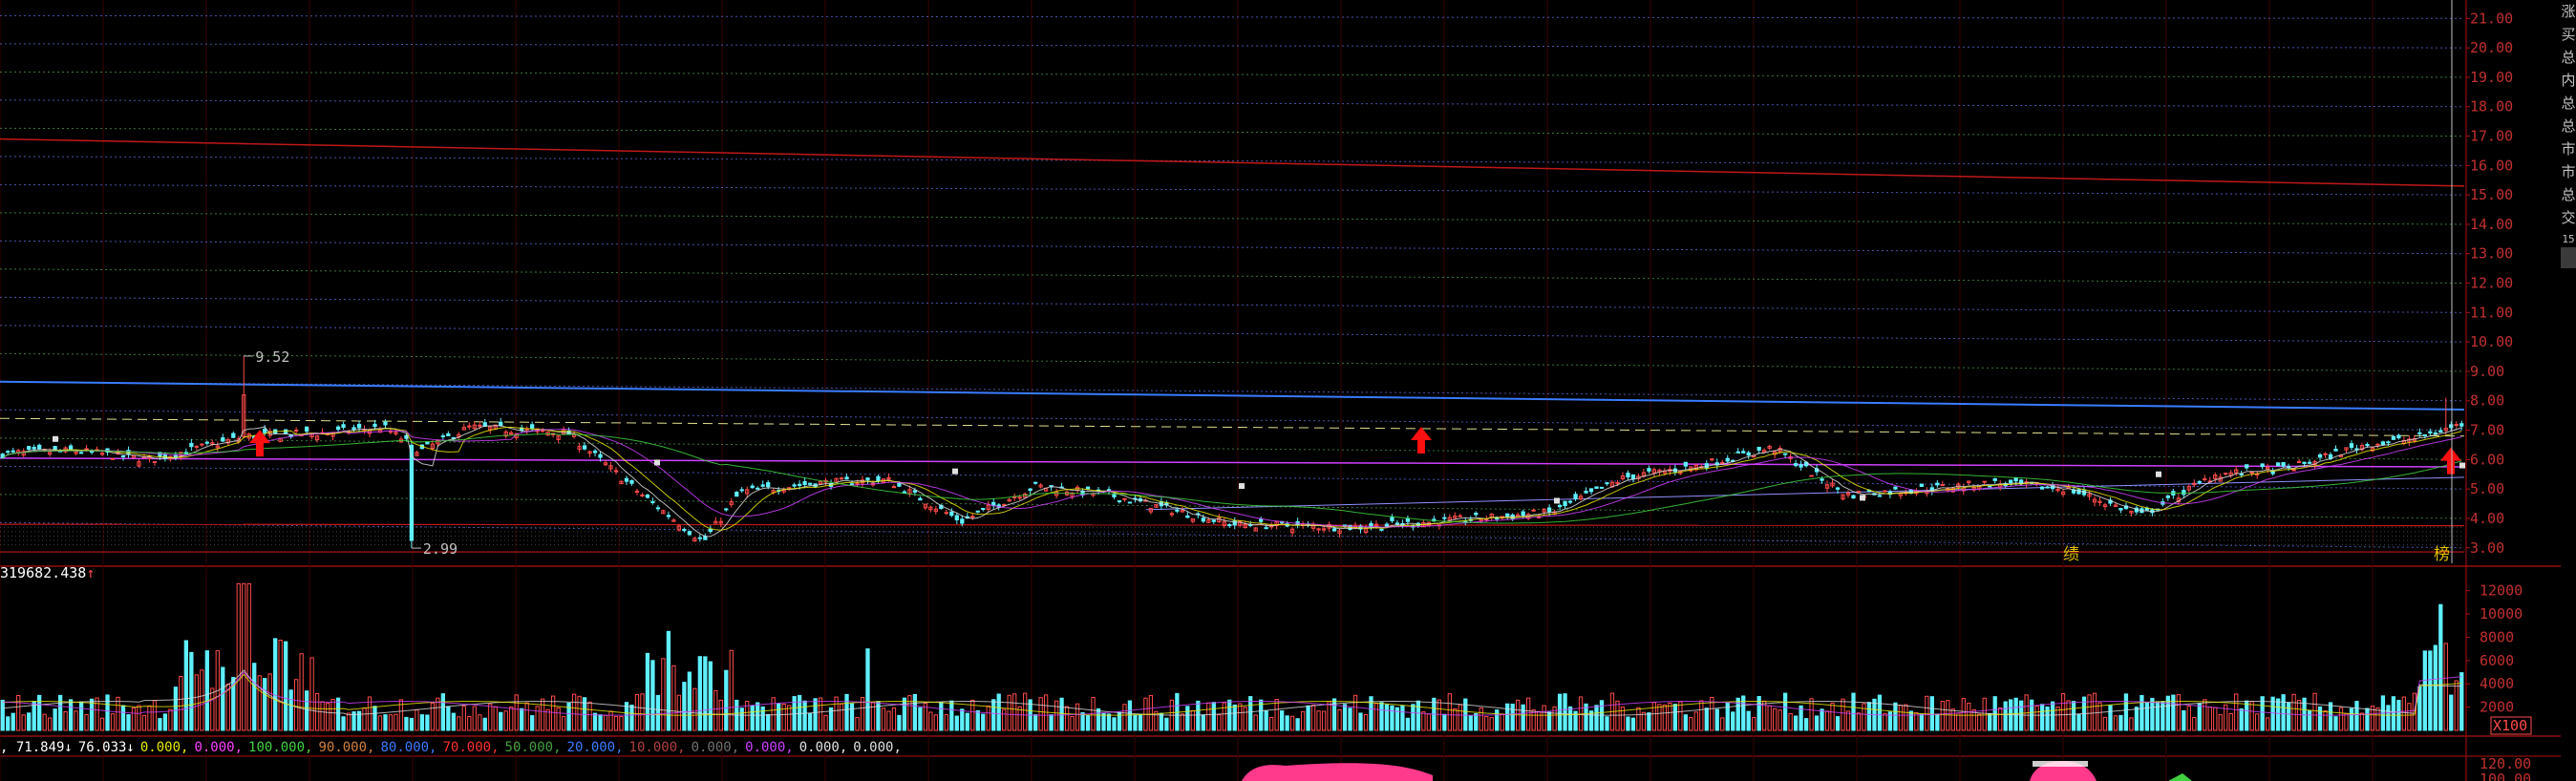  What do you see at coordinates (2568, 257) in the screenshot?
I see `side-scroll-block` at bounding box center [2568, 257].